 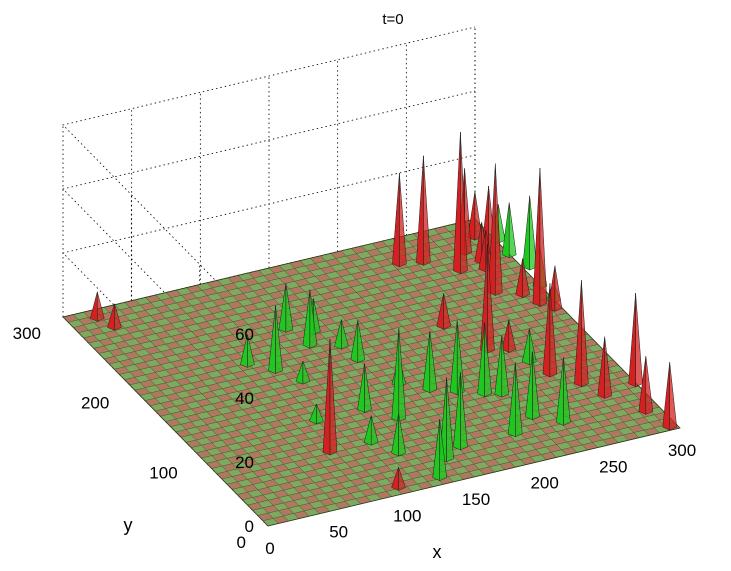 What do you see at coordinates (163, 472) in the screenshot?
I see `y-tick-label: 100` at bounding box center [163, 472].